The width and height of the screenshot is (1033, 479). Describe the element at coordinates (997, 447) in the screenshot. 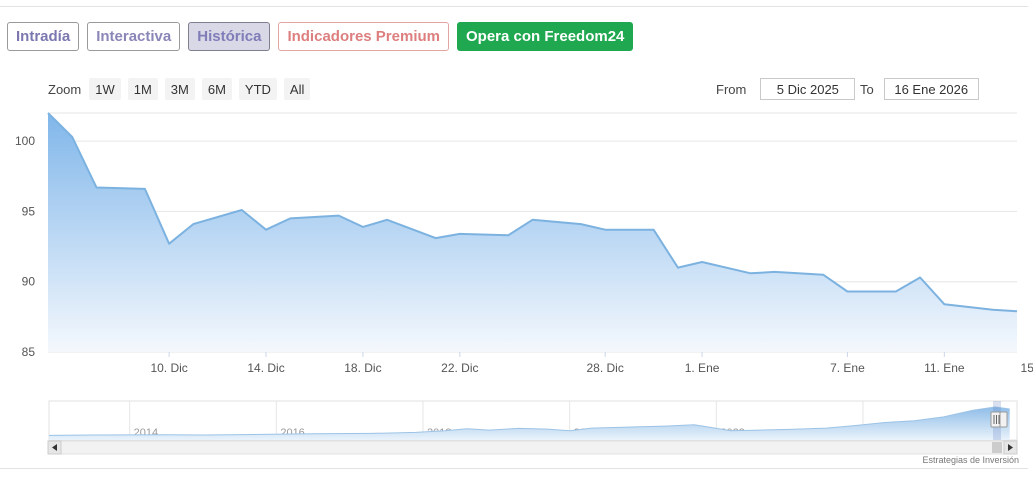

I see `scrollbar-thumb` at that location.